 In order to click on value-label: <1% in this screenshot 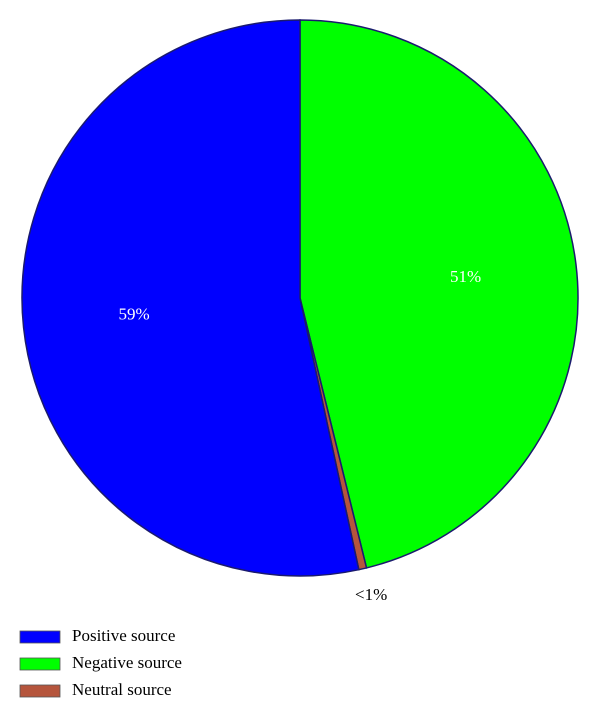, I will do `click(371, 594)`.